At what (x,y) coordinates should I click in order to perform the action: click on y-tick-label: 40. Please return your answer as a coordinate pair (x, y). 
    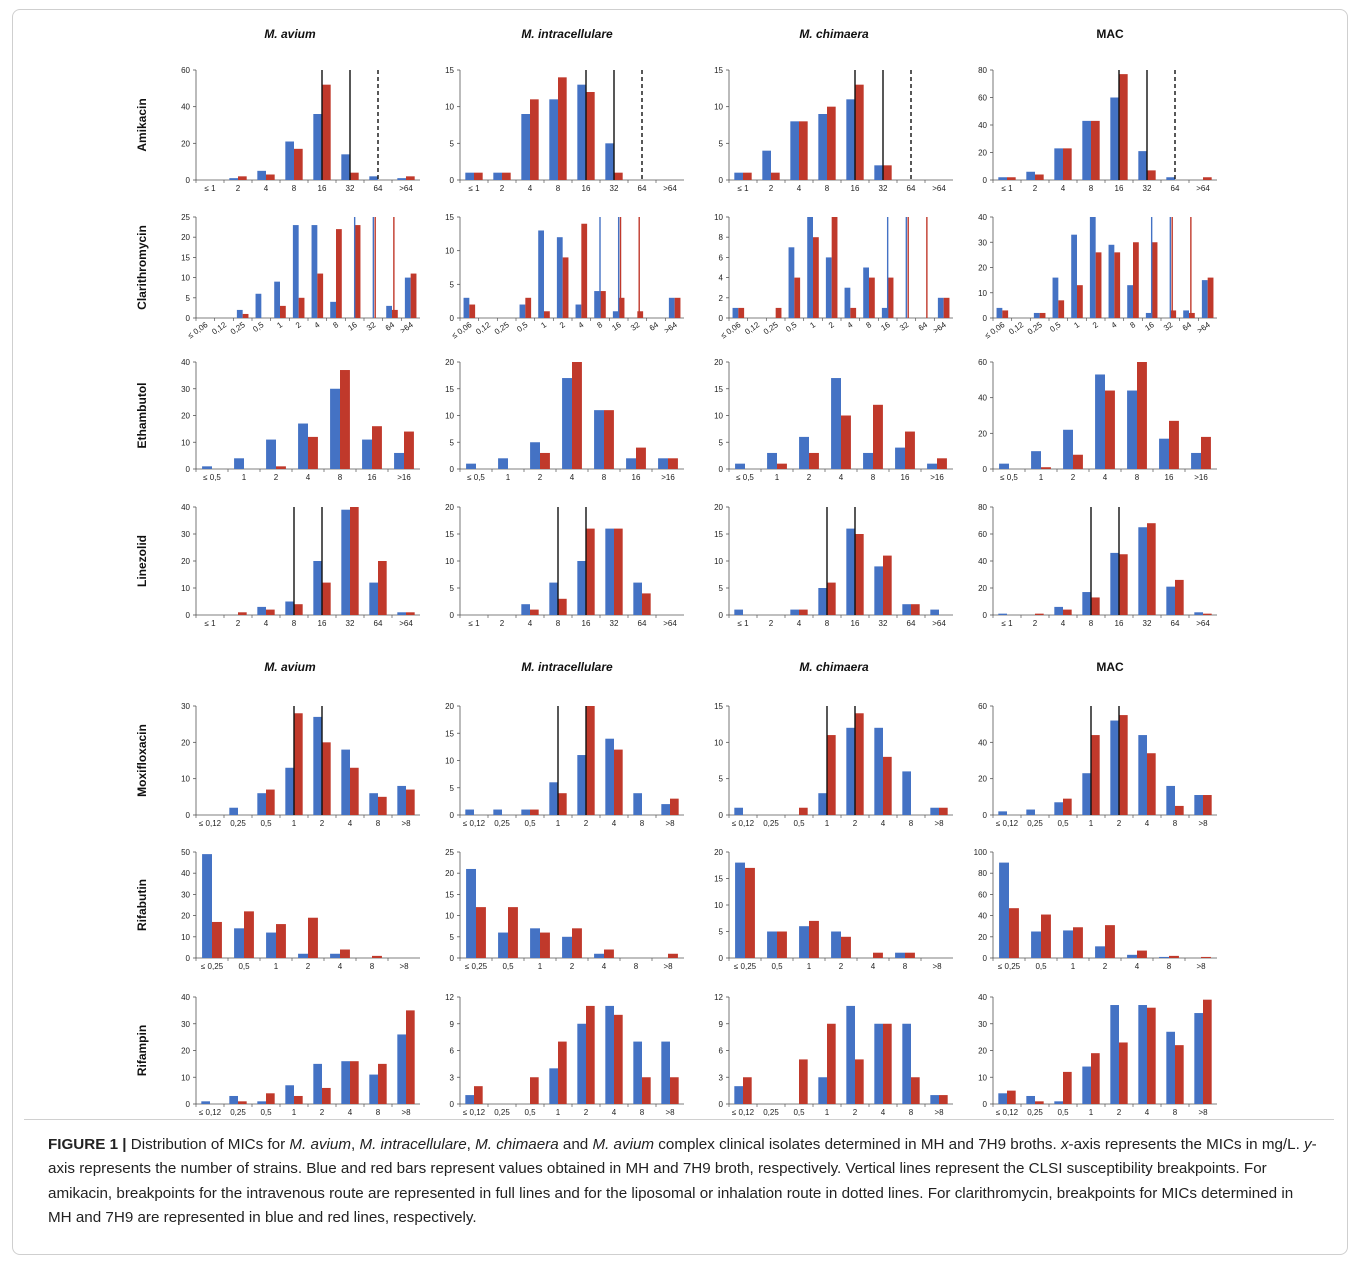
    Looking at the image, I should click on (982, 916).